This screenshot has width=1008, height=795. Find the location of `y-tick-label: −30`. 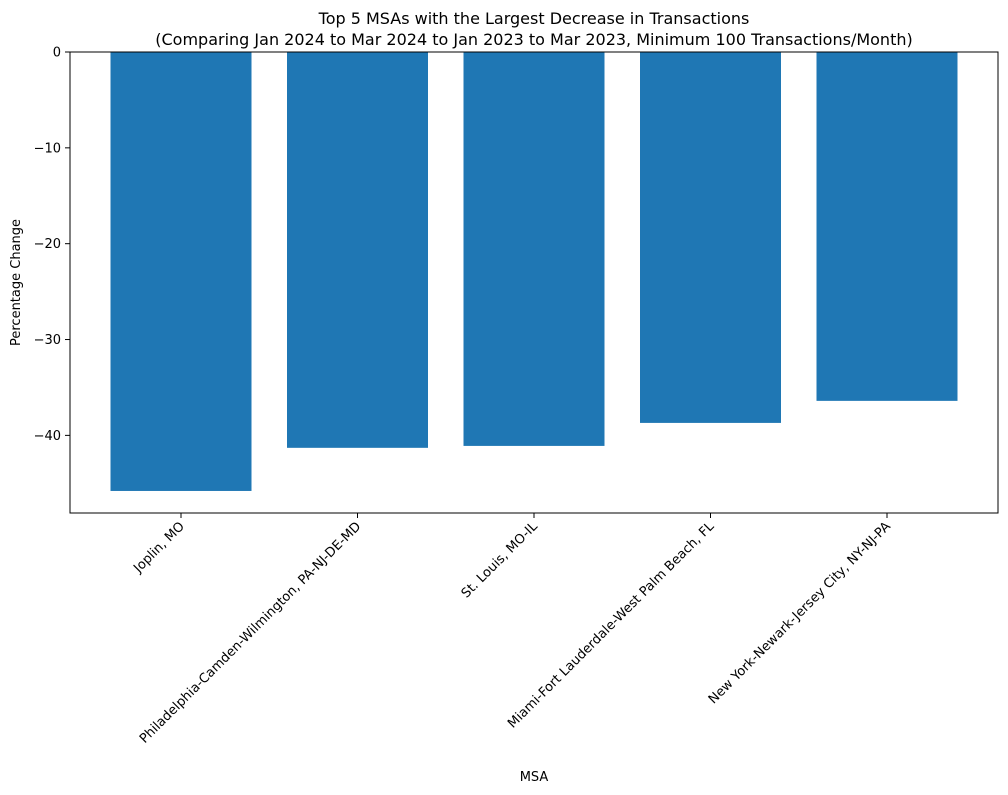

y-tick-label: −30 is located at coordinates (47, 340).